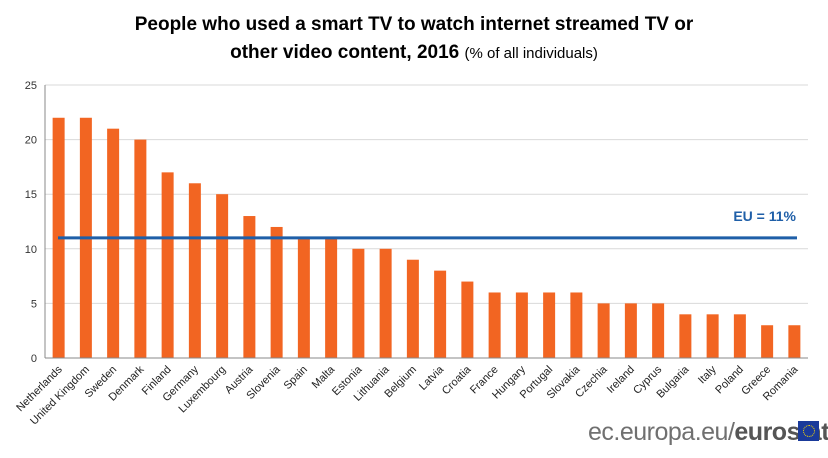 The height and width of the screenshot is (458, 828). I want to click on y-tick-label: 20, so click(31, 141).